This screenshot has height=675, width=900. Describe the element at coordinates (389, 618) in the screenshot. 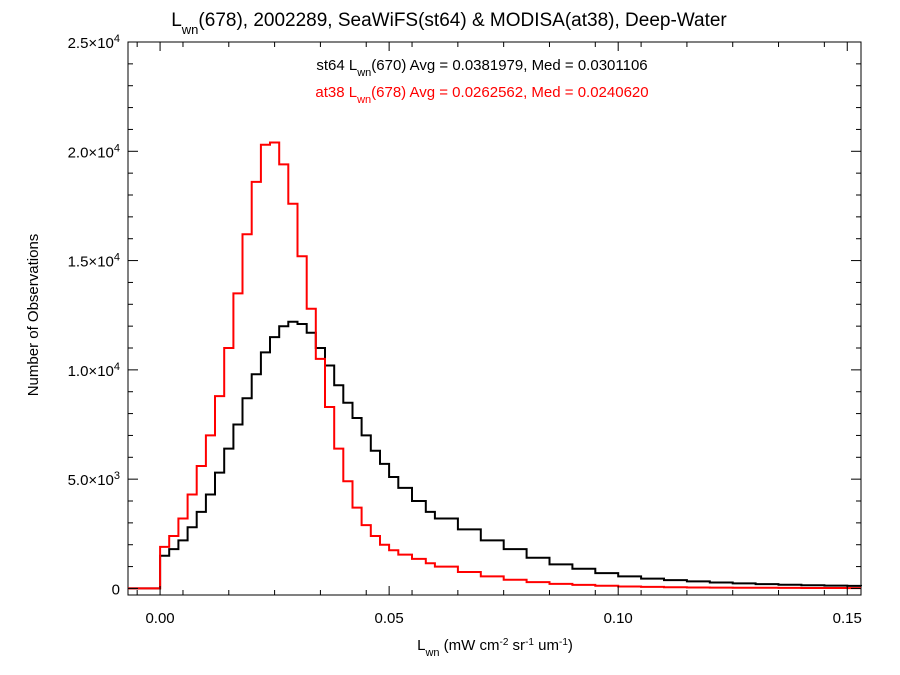

I see `x-tick-label: 0.05` at that location.